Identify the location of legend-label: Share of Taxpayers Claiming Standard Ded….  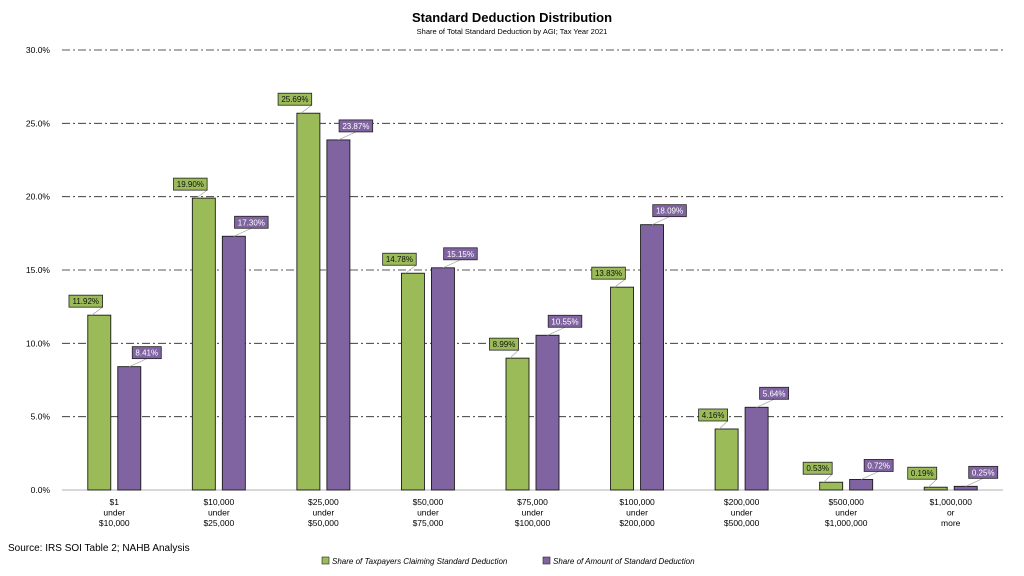
(420, 561).